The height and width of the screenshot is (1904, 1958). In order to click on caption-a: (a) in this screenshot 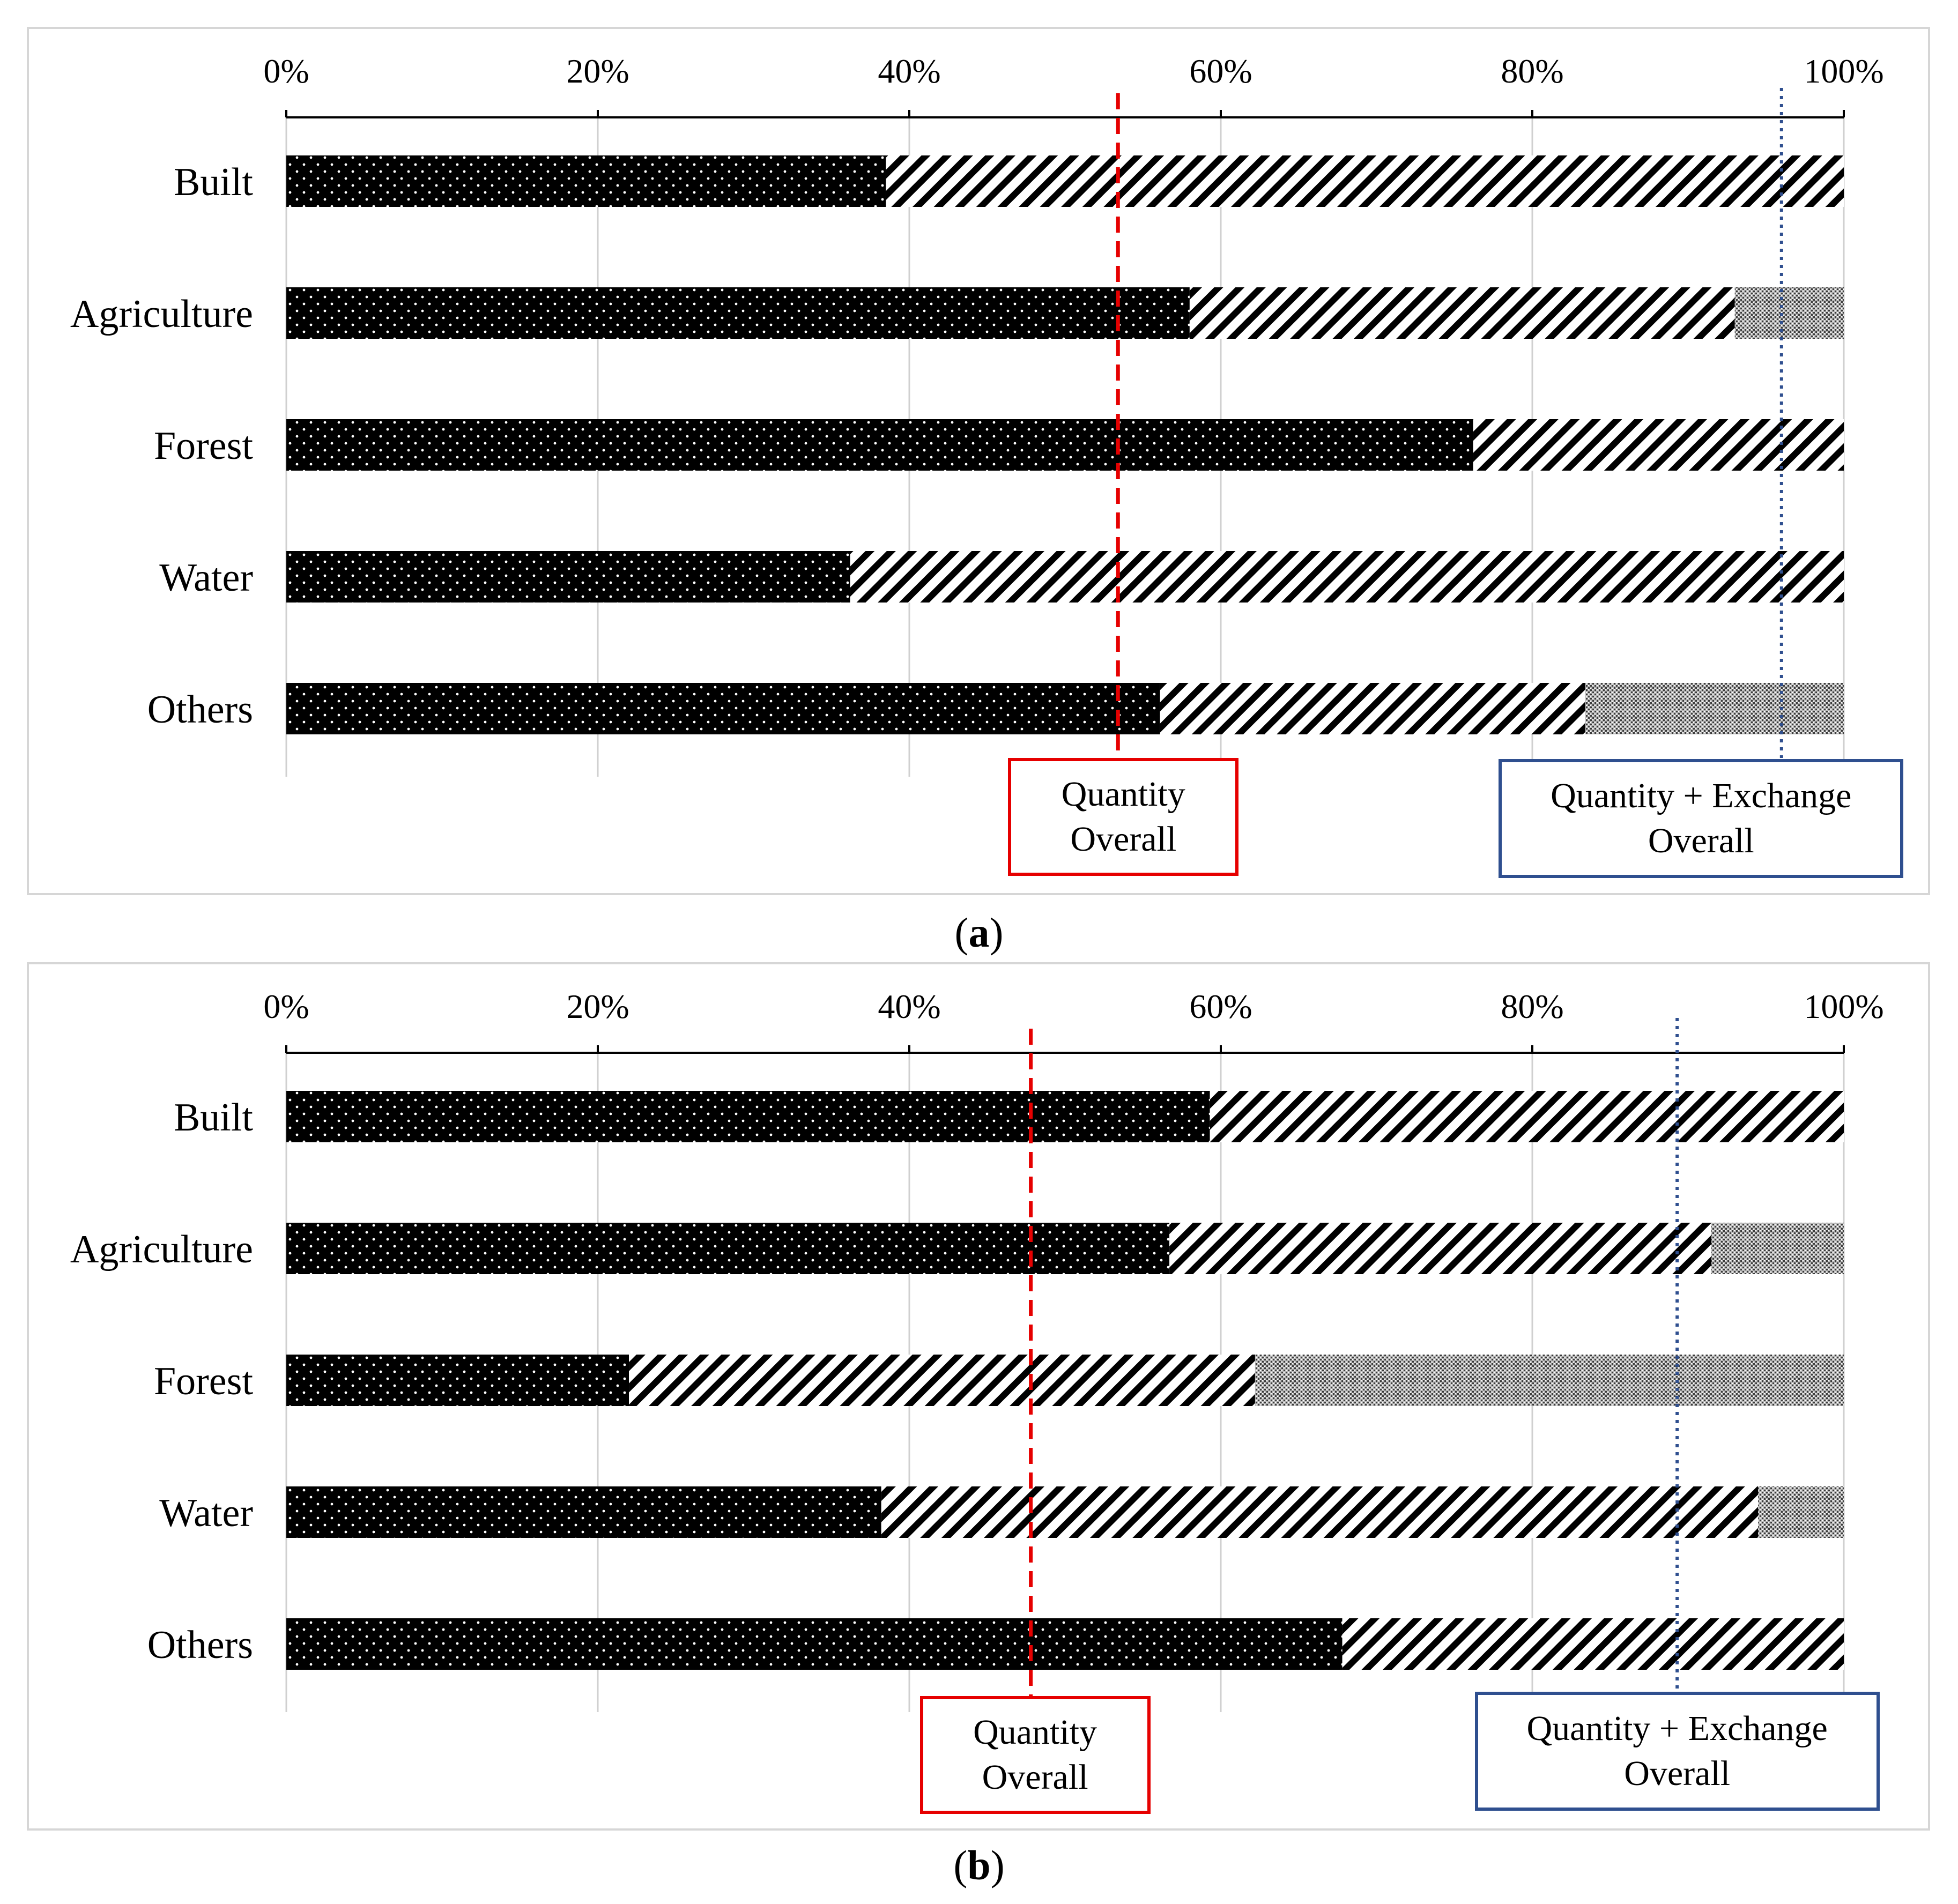, I will do `click(979, 932)`.